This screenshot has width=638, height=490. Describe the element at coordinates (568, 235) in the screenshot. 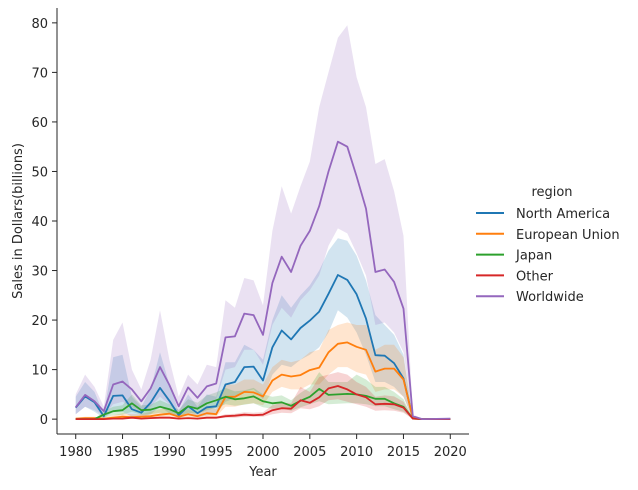

I see `legend-label: European Union` at that location.